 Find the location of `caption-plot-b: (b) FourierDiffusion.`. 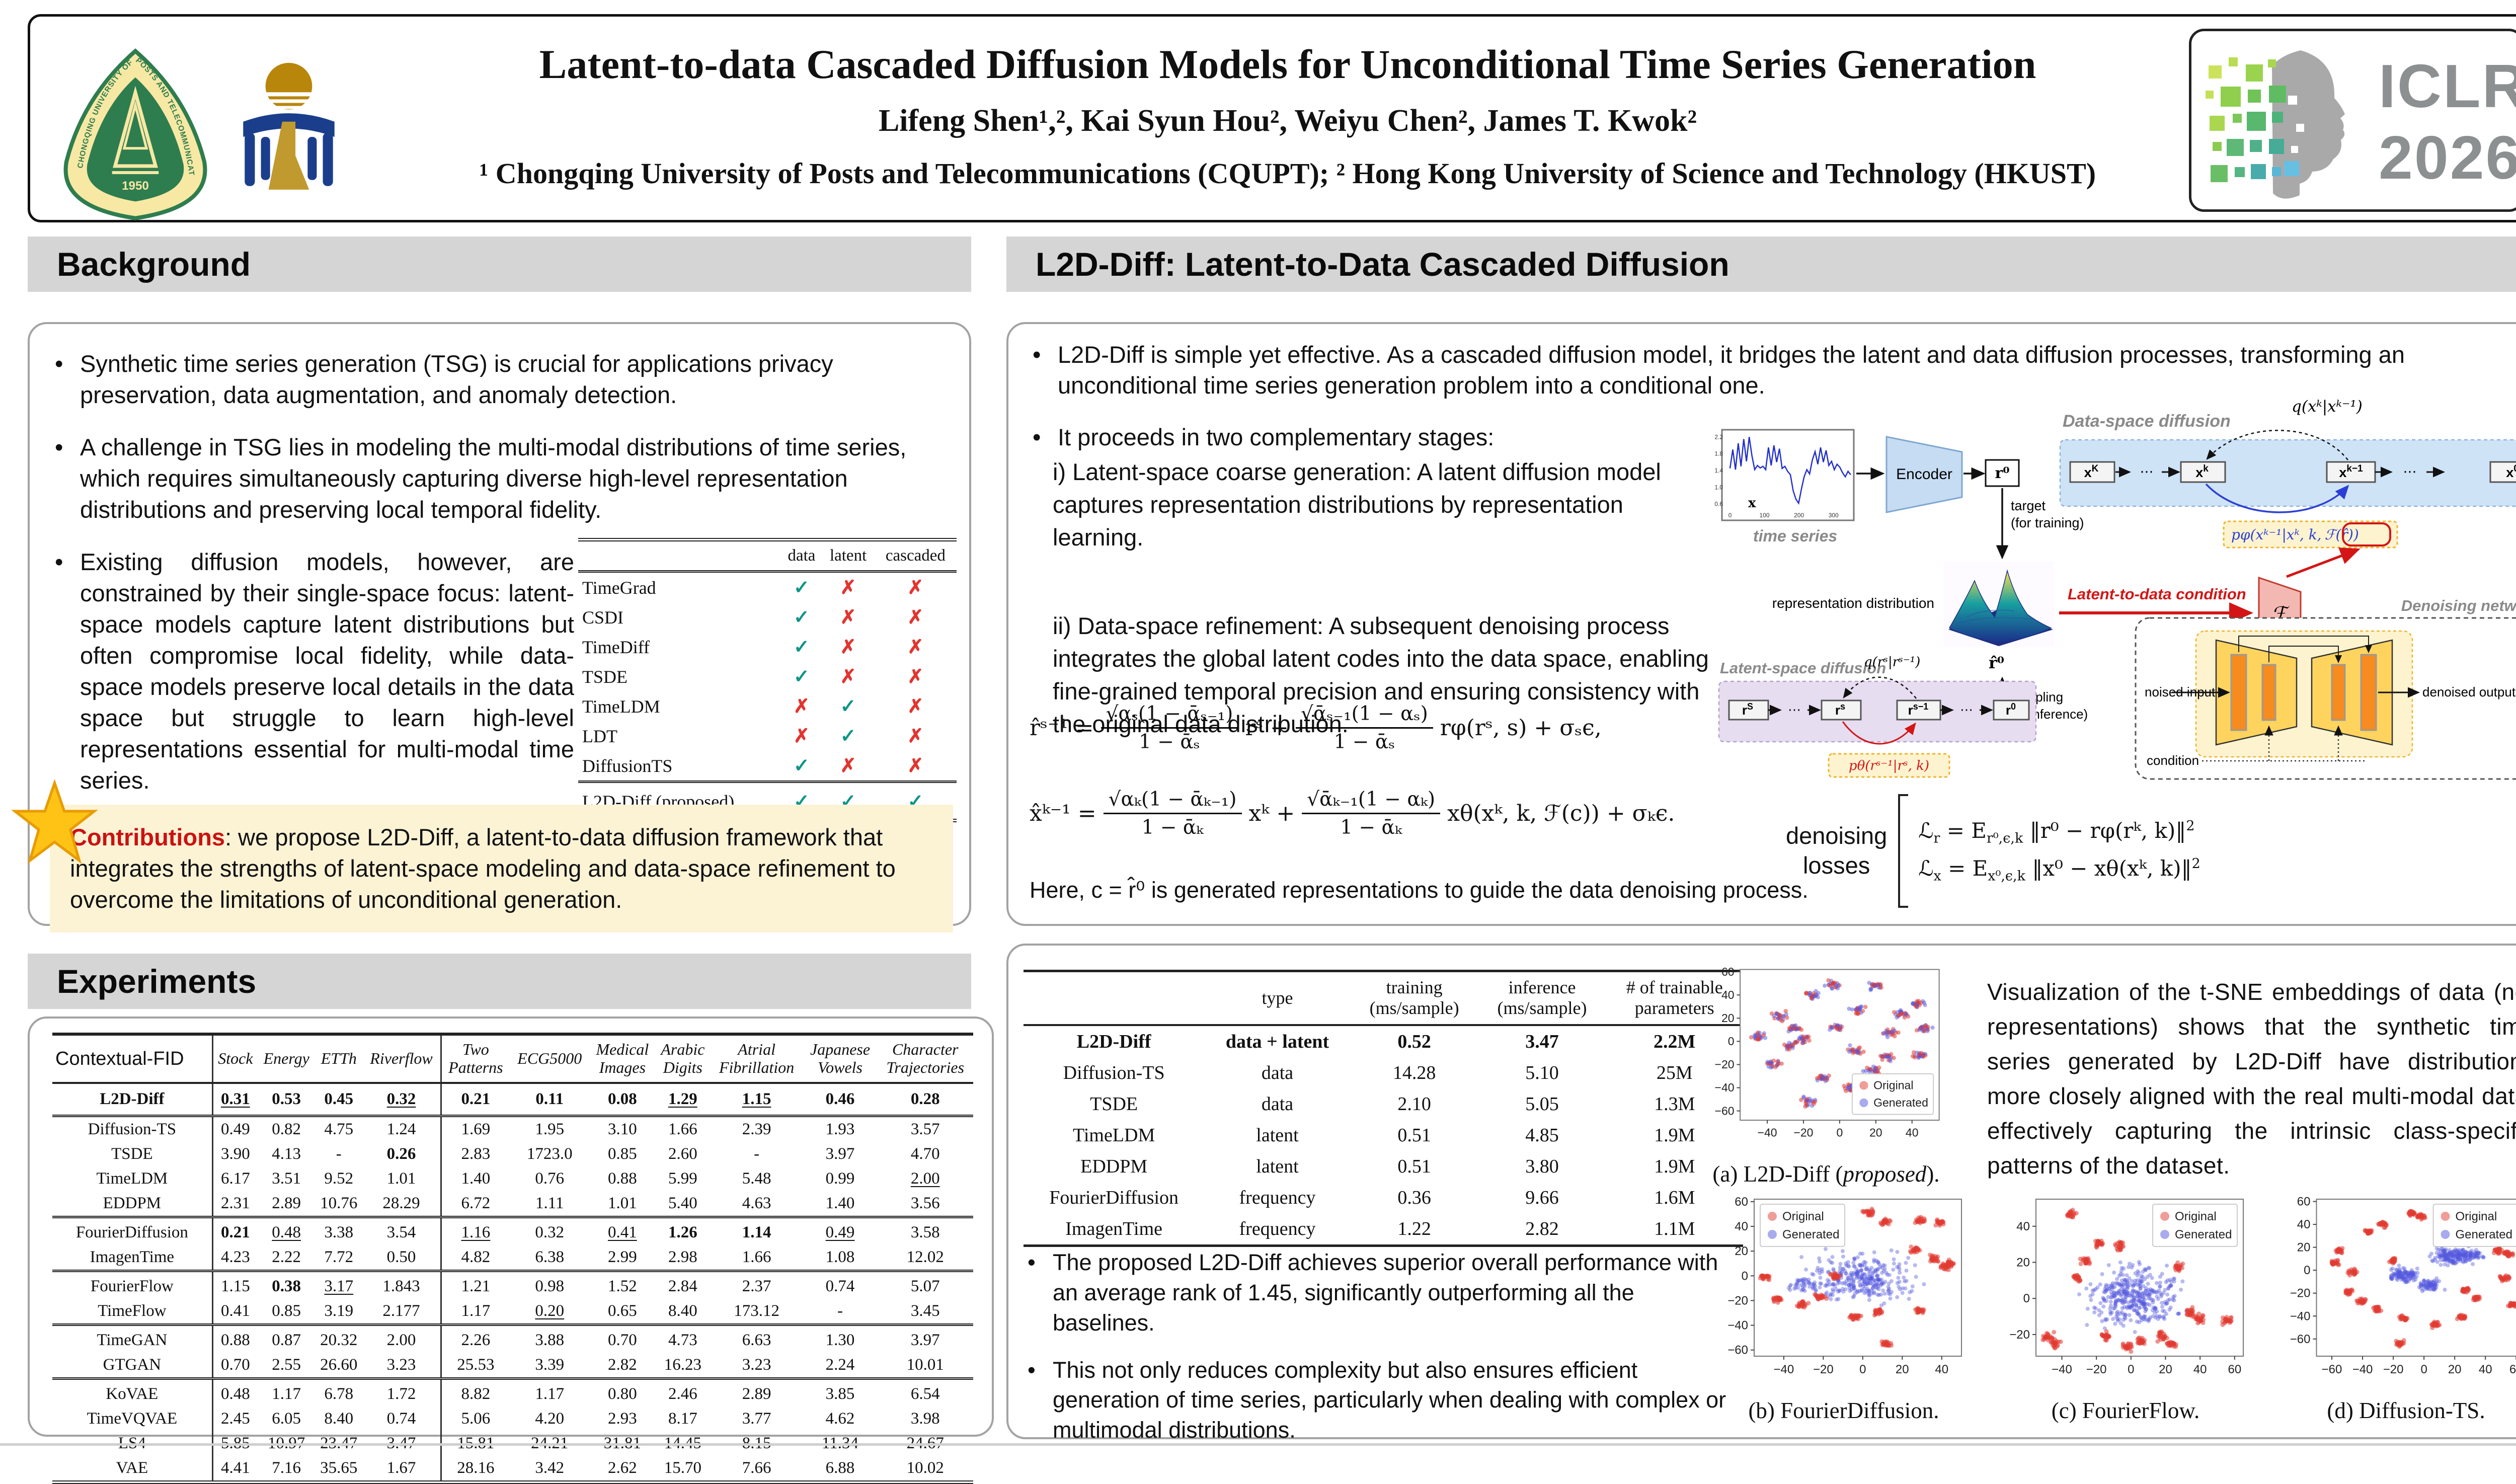

caption-plot-b: (b) FourierDiffusion. is located at coordinates (1843, 1410).